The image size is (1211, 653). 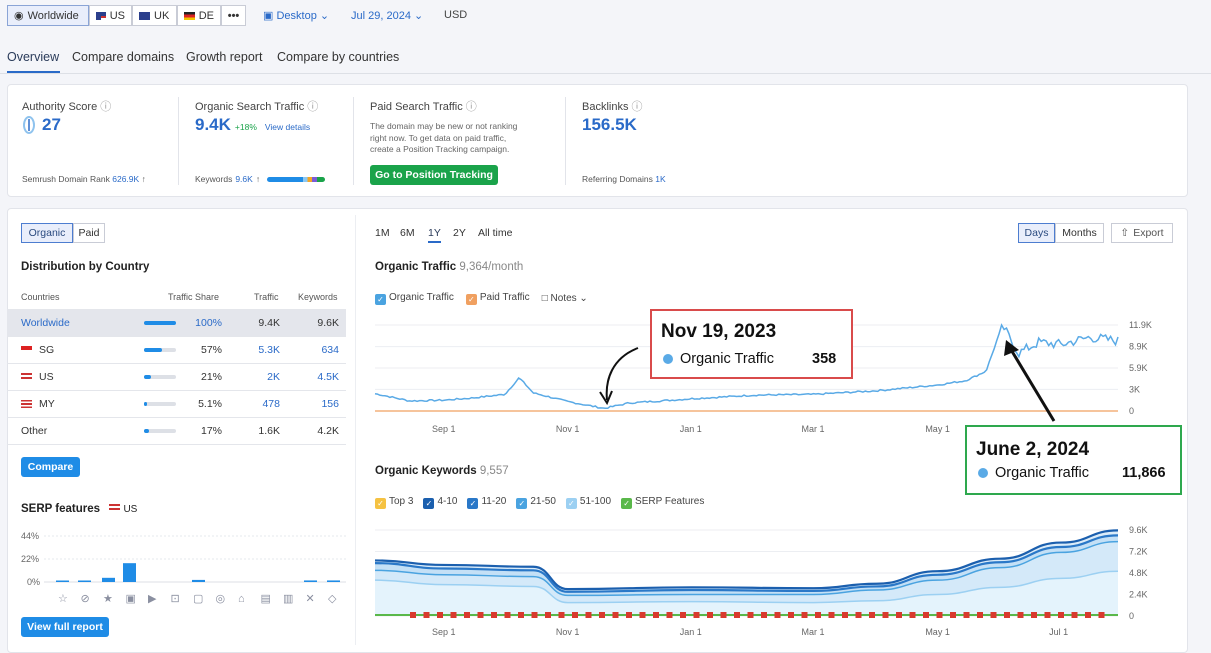 What do you see at coordinates (328, 323) in the screenshot?
I see `keywords-value: 9.6K` at bounding box center [328, 323].